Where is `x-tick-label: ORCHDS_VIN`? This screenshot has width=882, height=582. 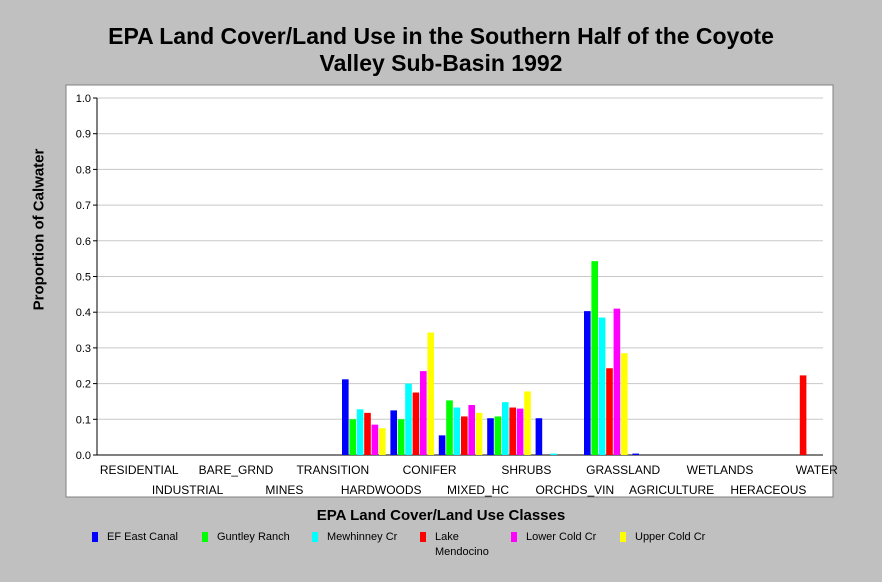 x-tick-label: ORCHDS_VIN is located at coordinates (574, 490).